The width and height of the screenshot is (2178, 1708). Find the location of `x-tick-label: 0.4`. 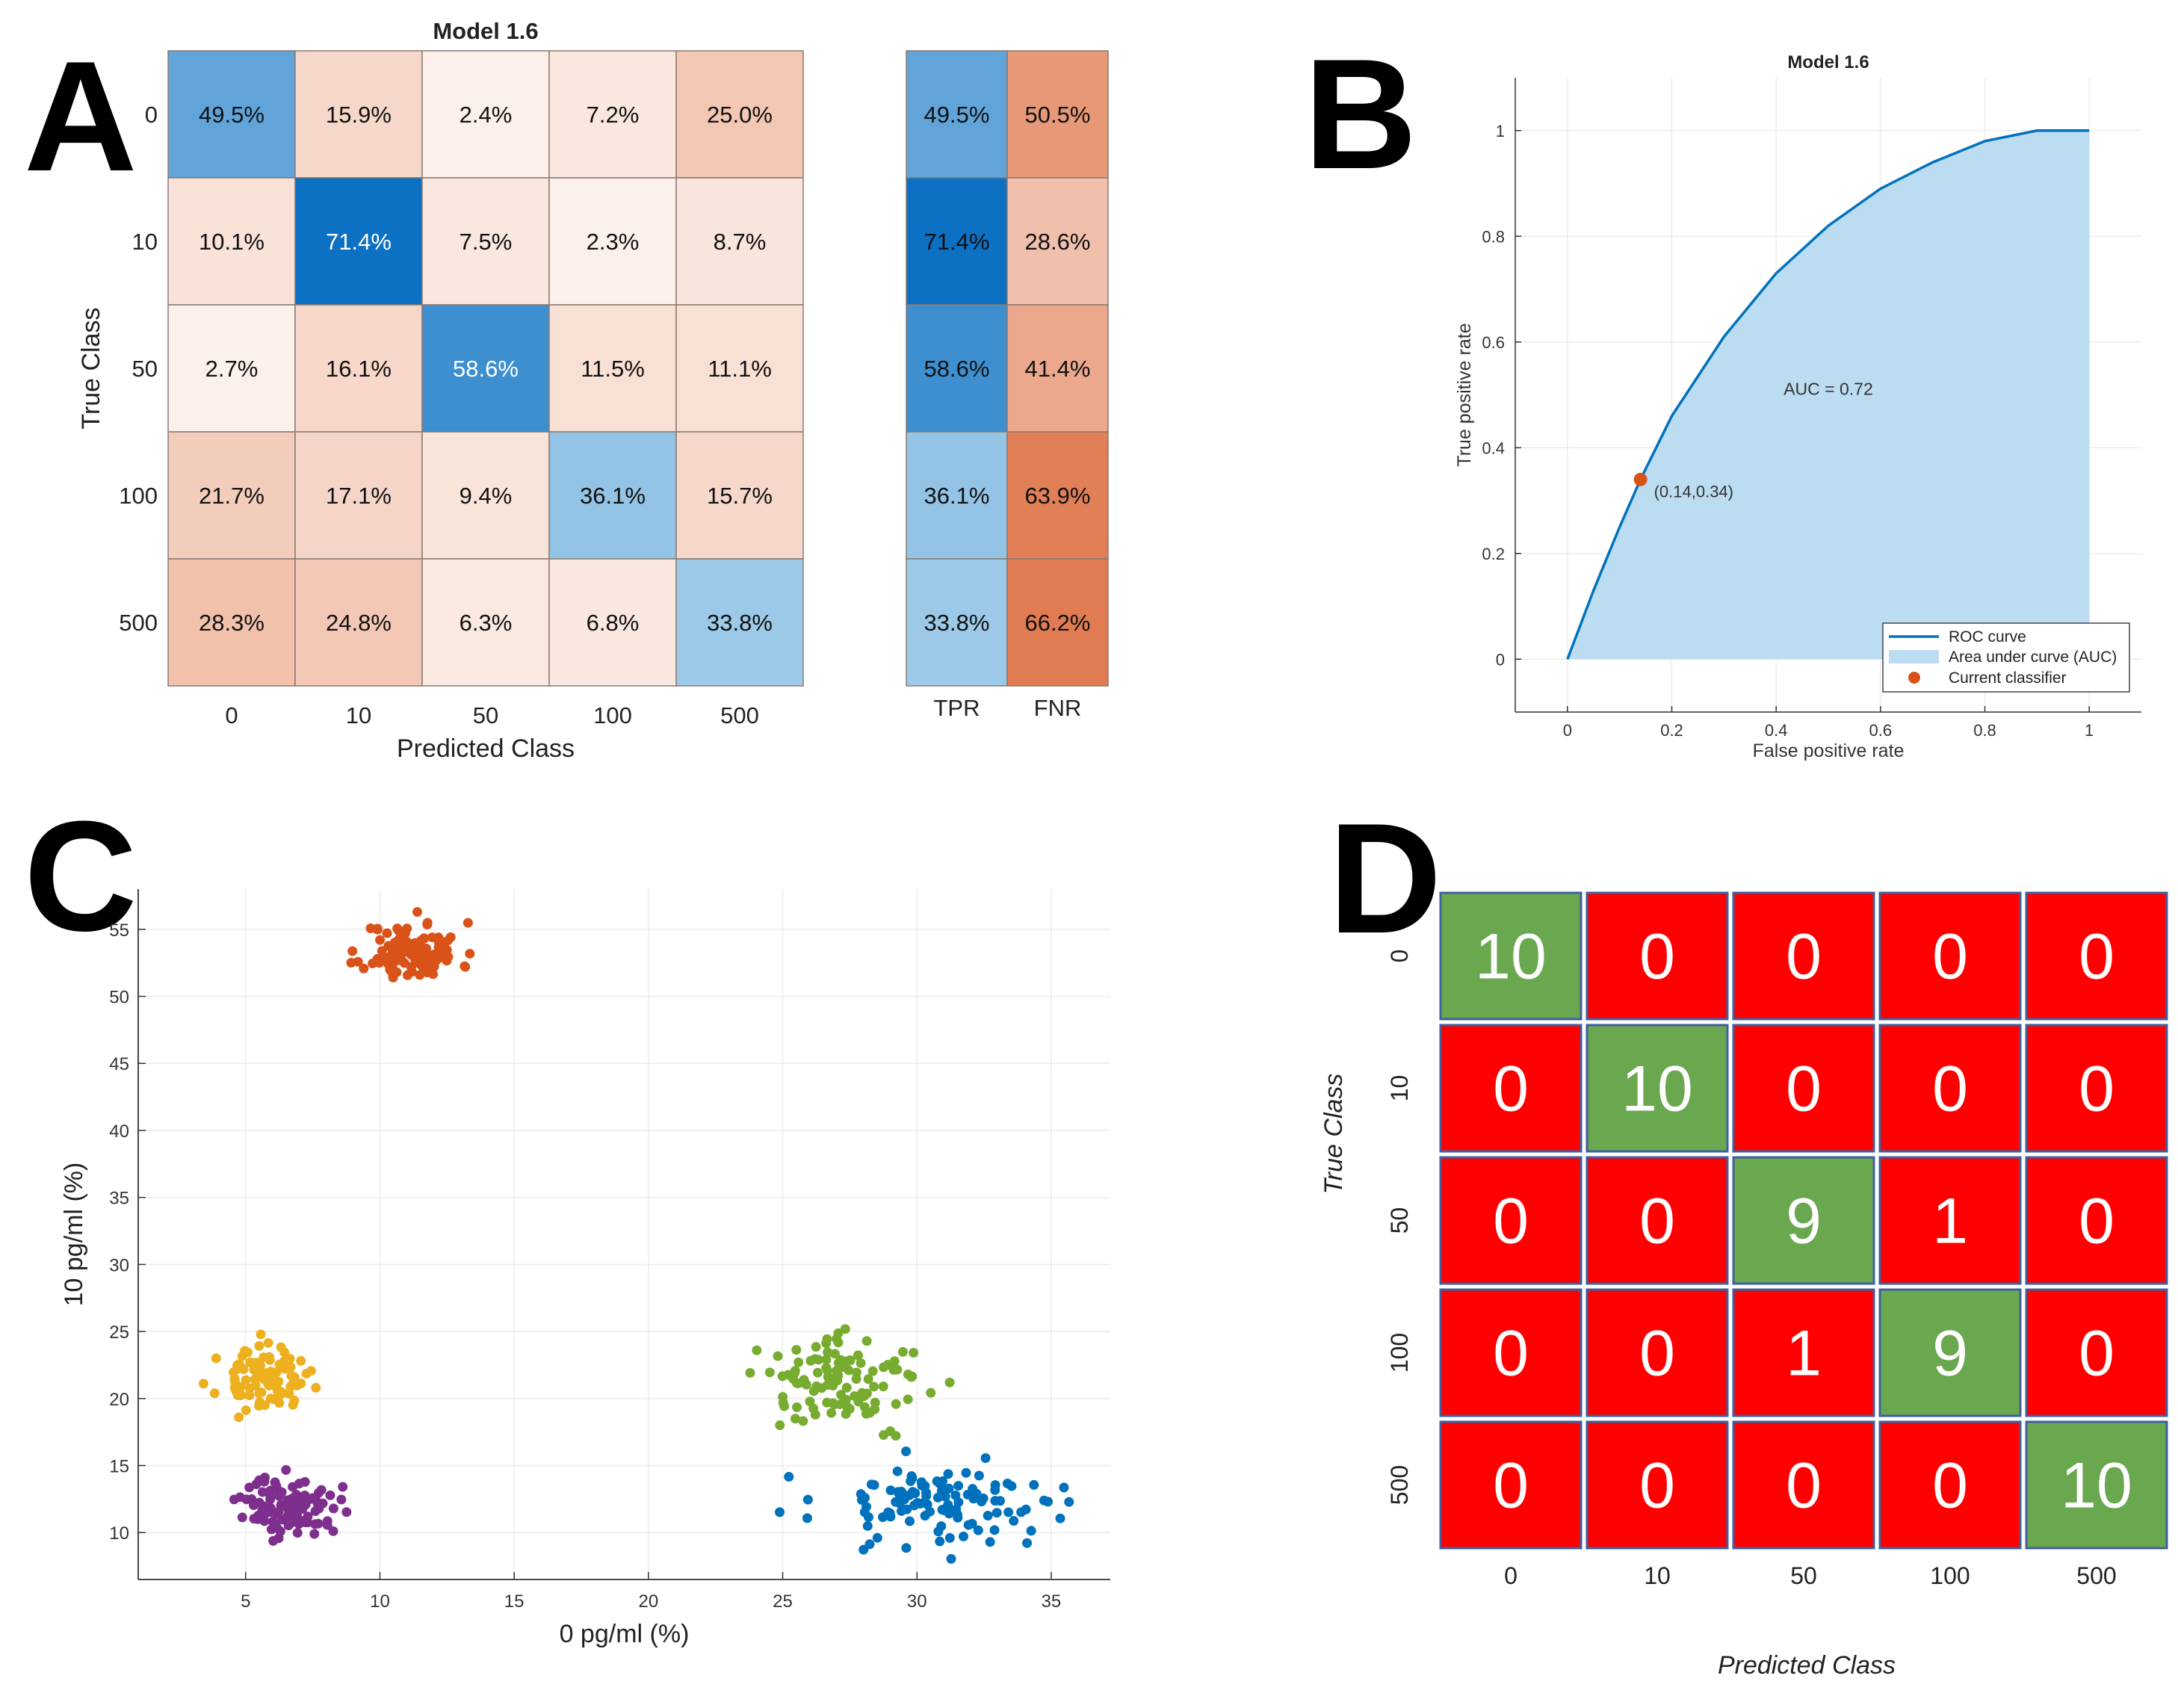

x-tick-label: 0.4 is located at coordinates (1776, 730).